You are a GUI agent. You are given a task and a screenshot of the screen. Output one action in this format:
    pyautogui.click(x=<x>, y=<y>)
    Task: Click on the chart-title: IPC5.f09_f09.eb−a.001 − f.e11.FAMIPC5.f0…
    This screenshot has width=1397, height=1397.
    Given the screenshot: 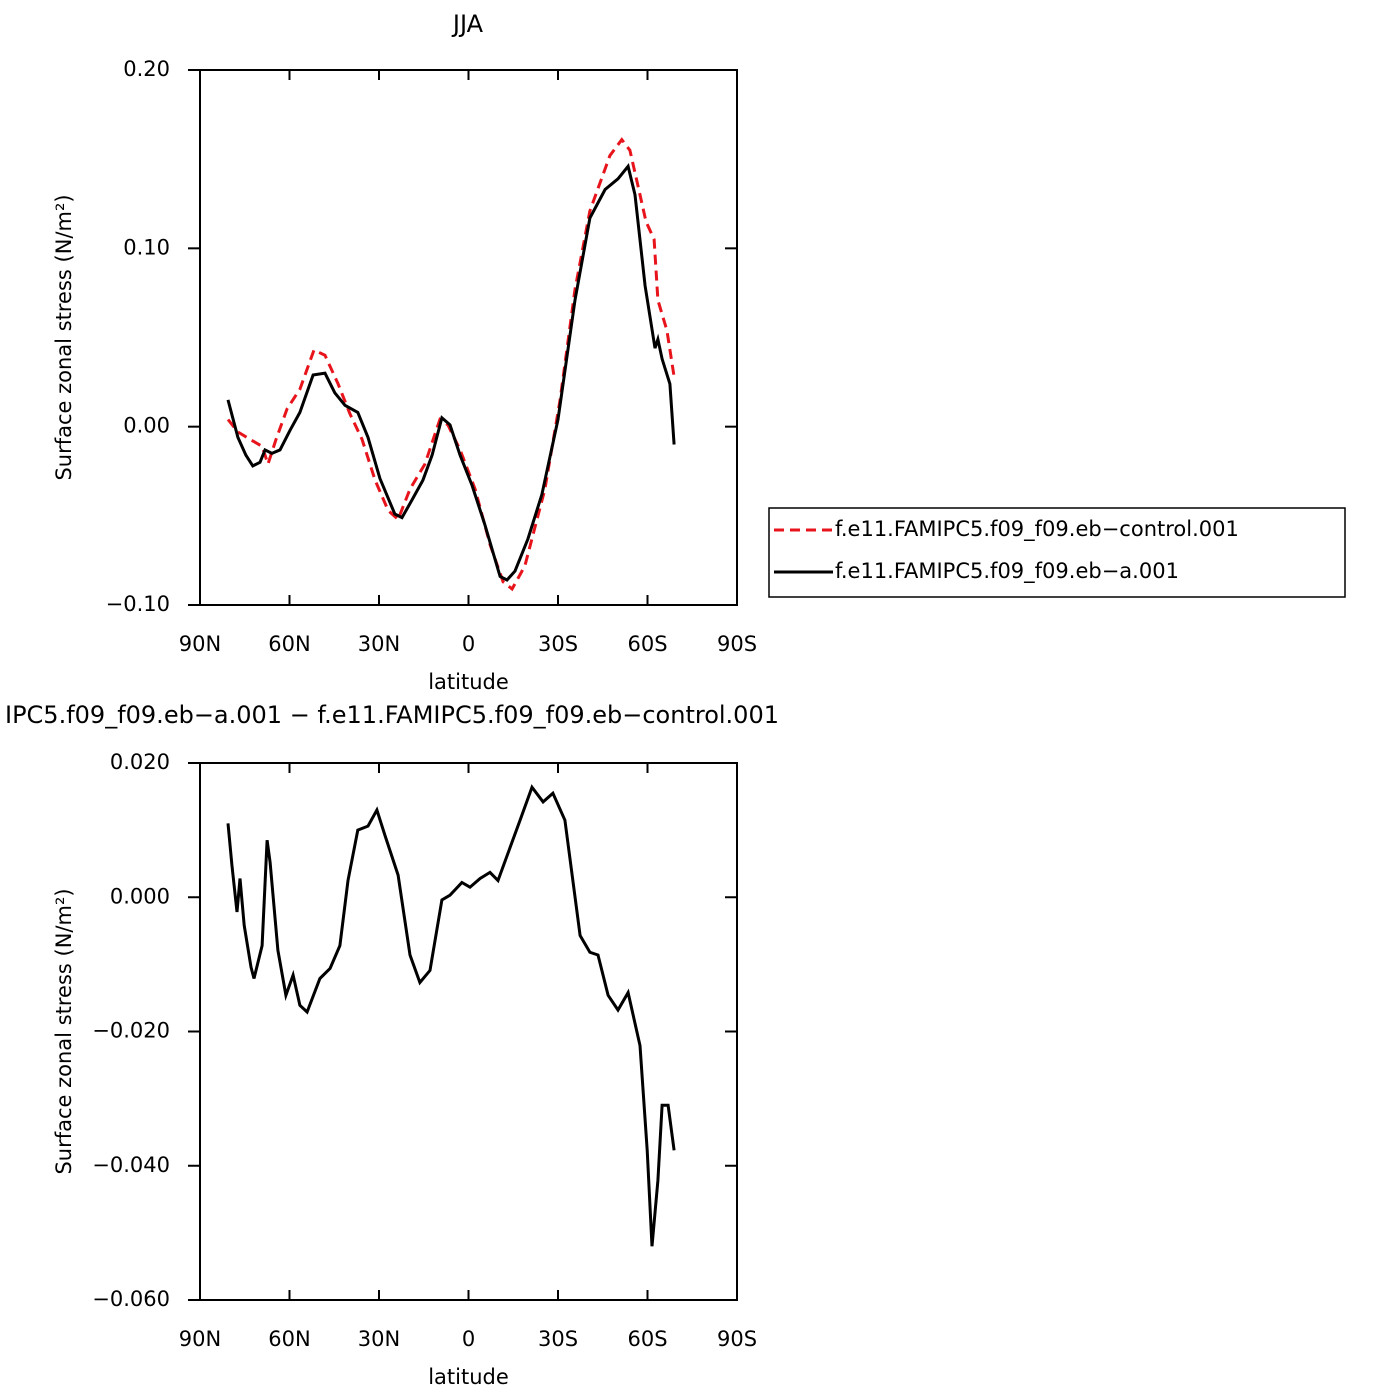 What is the action you would take?
    pyautogui.click(x=392, y=715)
    